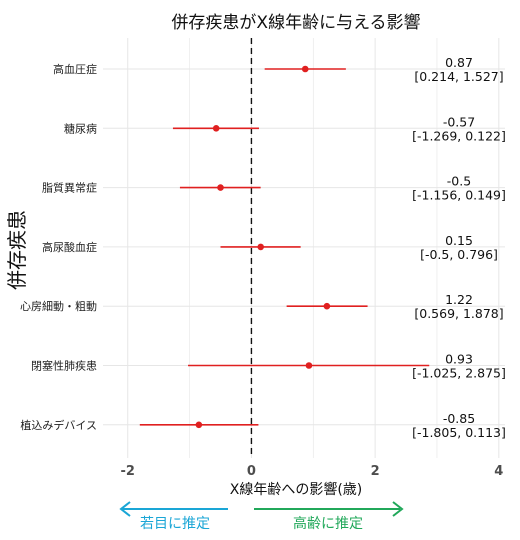  I want to click on row-label: 植込みデバイス, so click(58, 425).